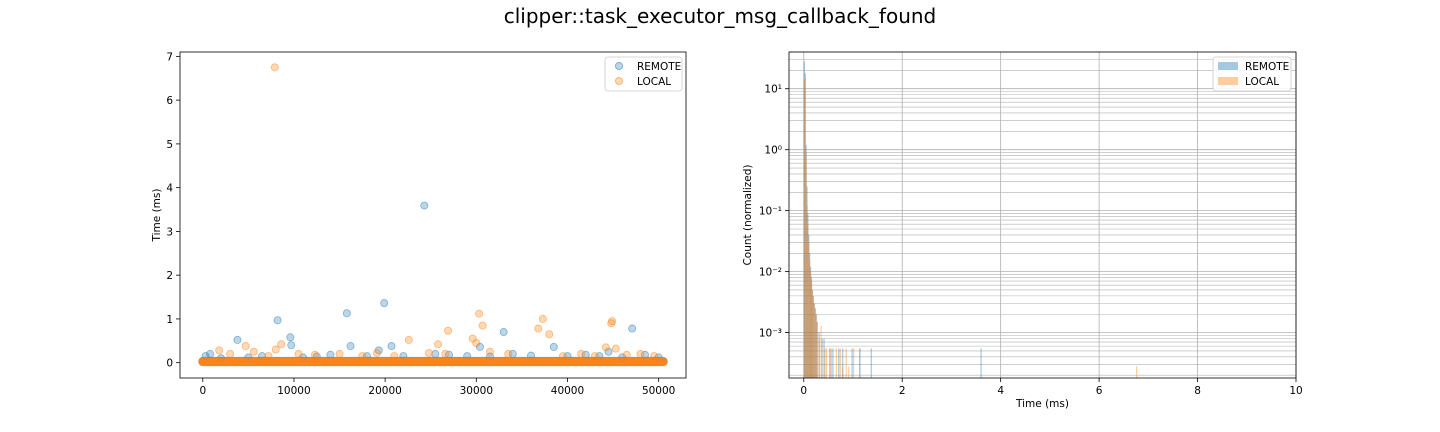 The image size is (1440, 432). Describe the element at coordinates (293, 391) in the screenshot. I see `scatter-x-tick-label: 10000` at that location.